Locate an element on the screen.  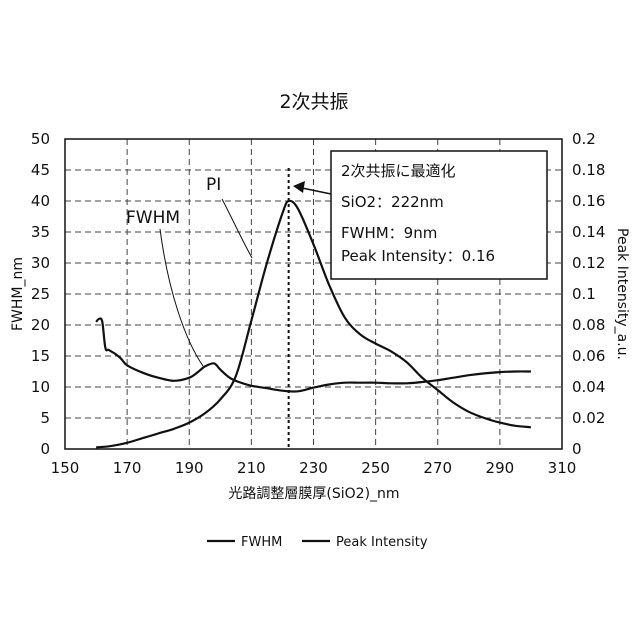
curve-label-fwhm-leader is located at coordinates (181, 297).